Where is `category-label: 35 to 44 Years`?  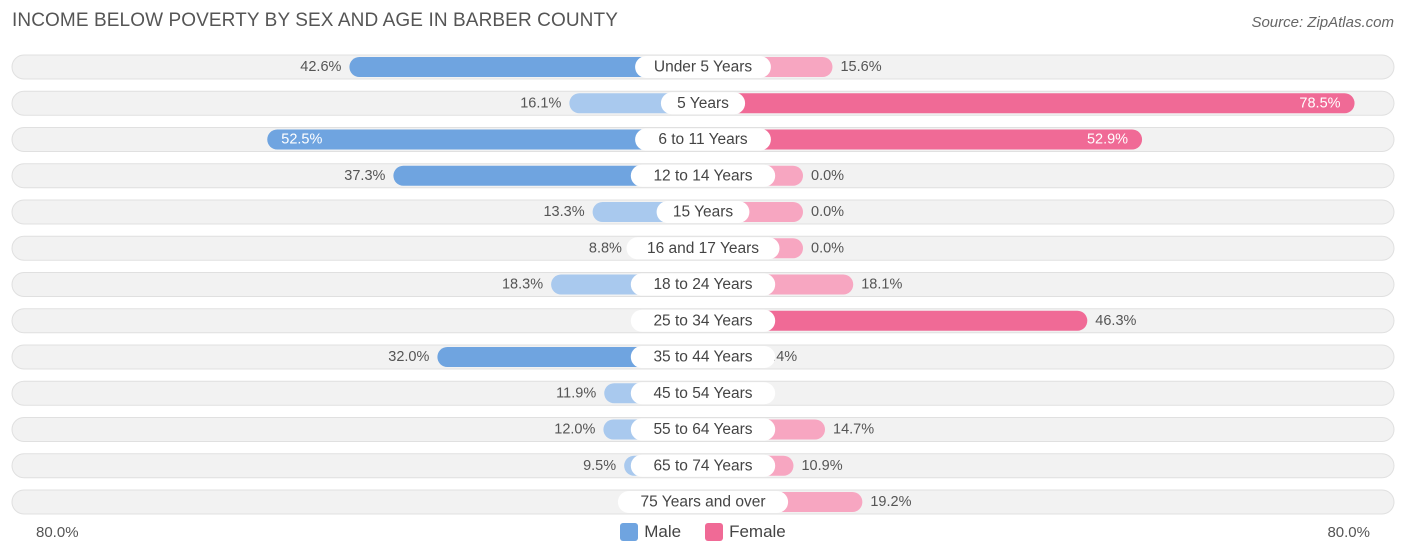
category-label: 35 to 44 Years is located at coordinates (702, 357).